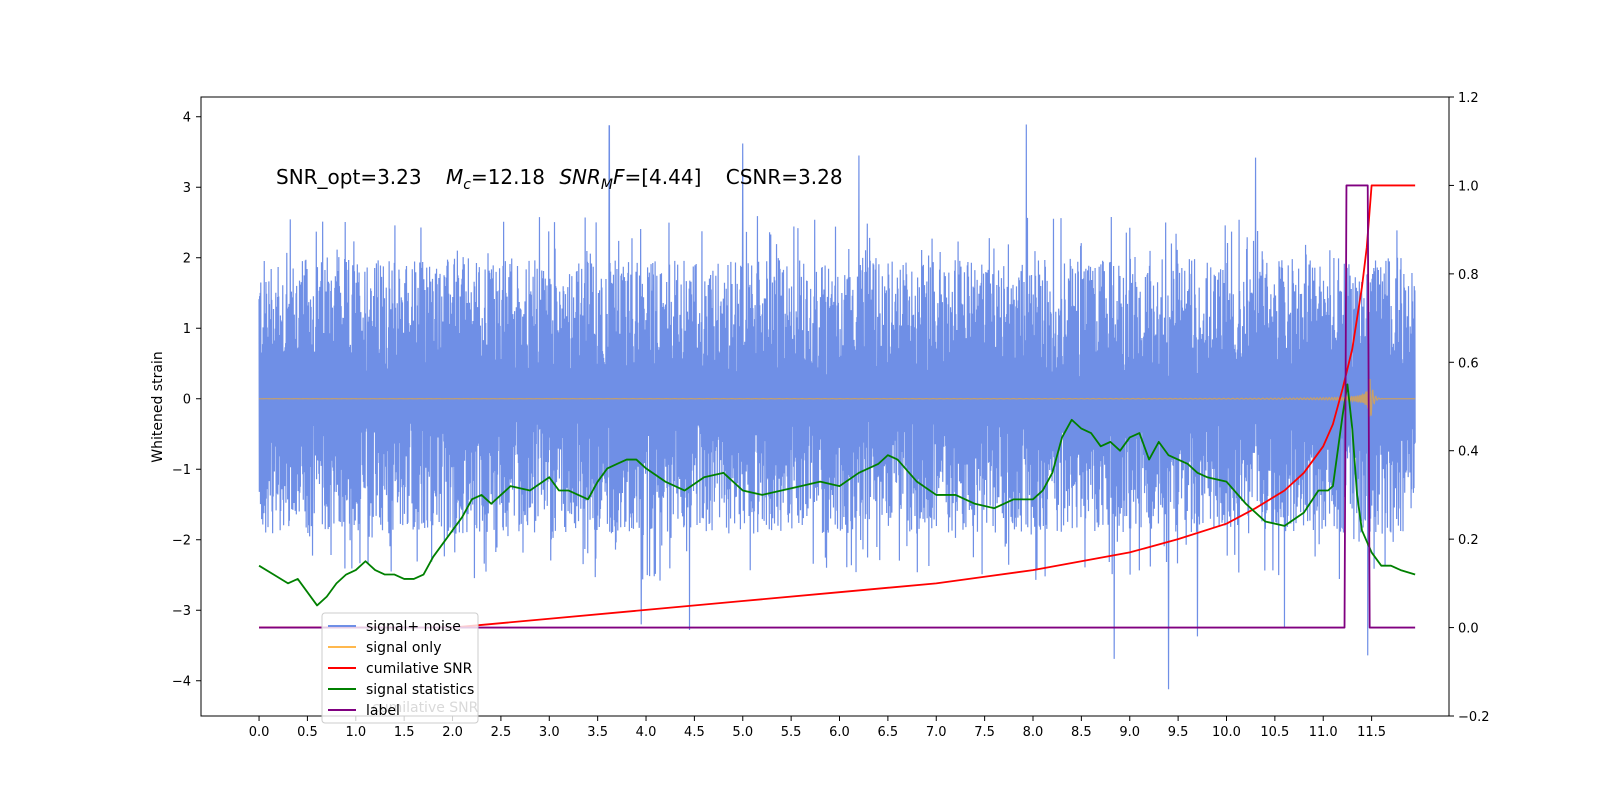 The height and width of the screenshot is (800, 1600). Describe the element at coordinates (1468, 540) in the screenshot. I see `y-right-tick-label: 0.2` at that location.